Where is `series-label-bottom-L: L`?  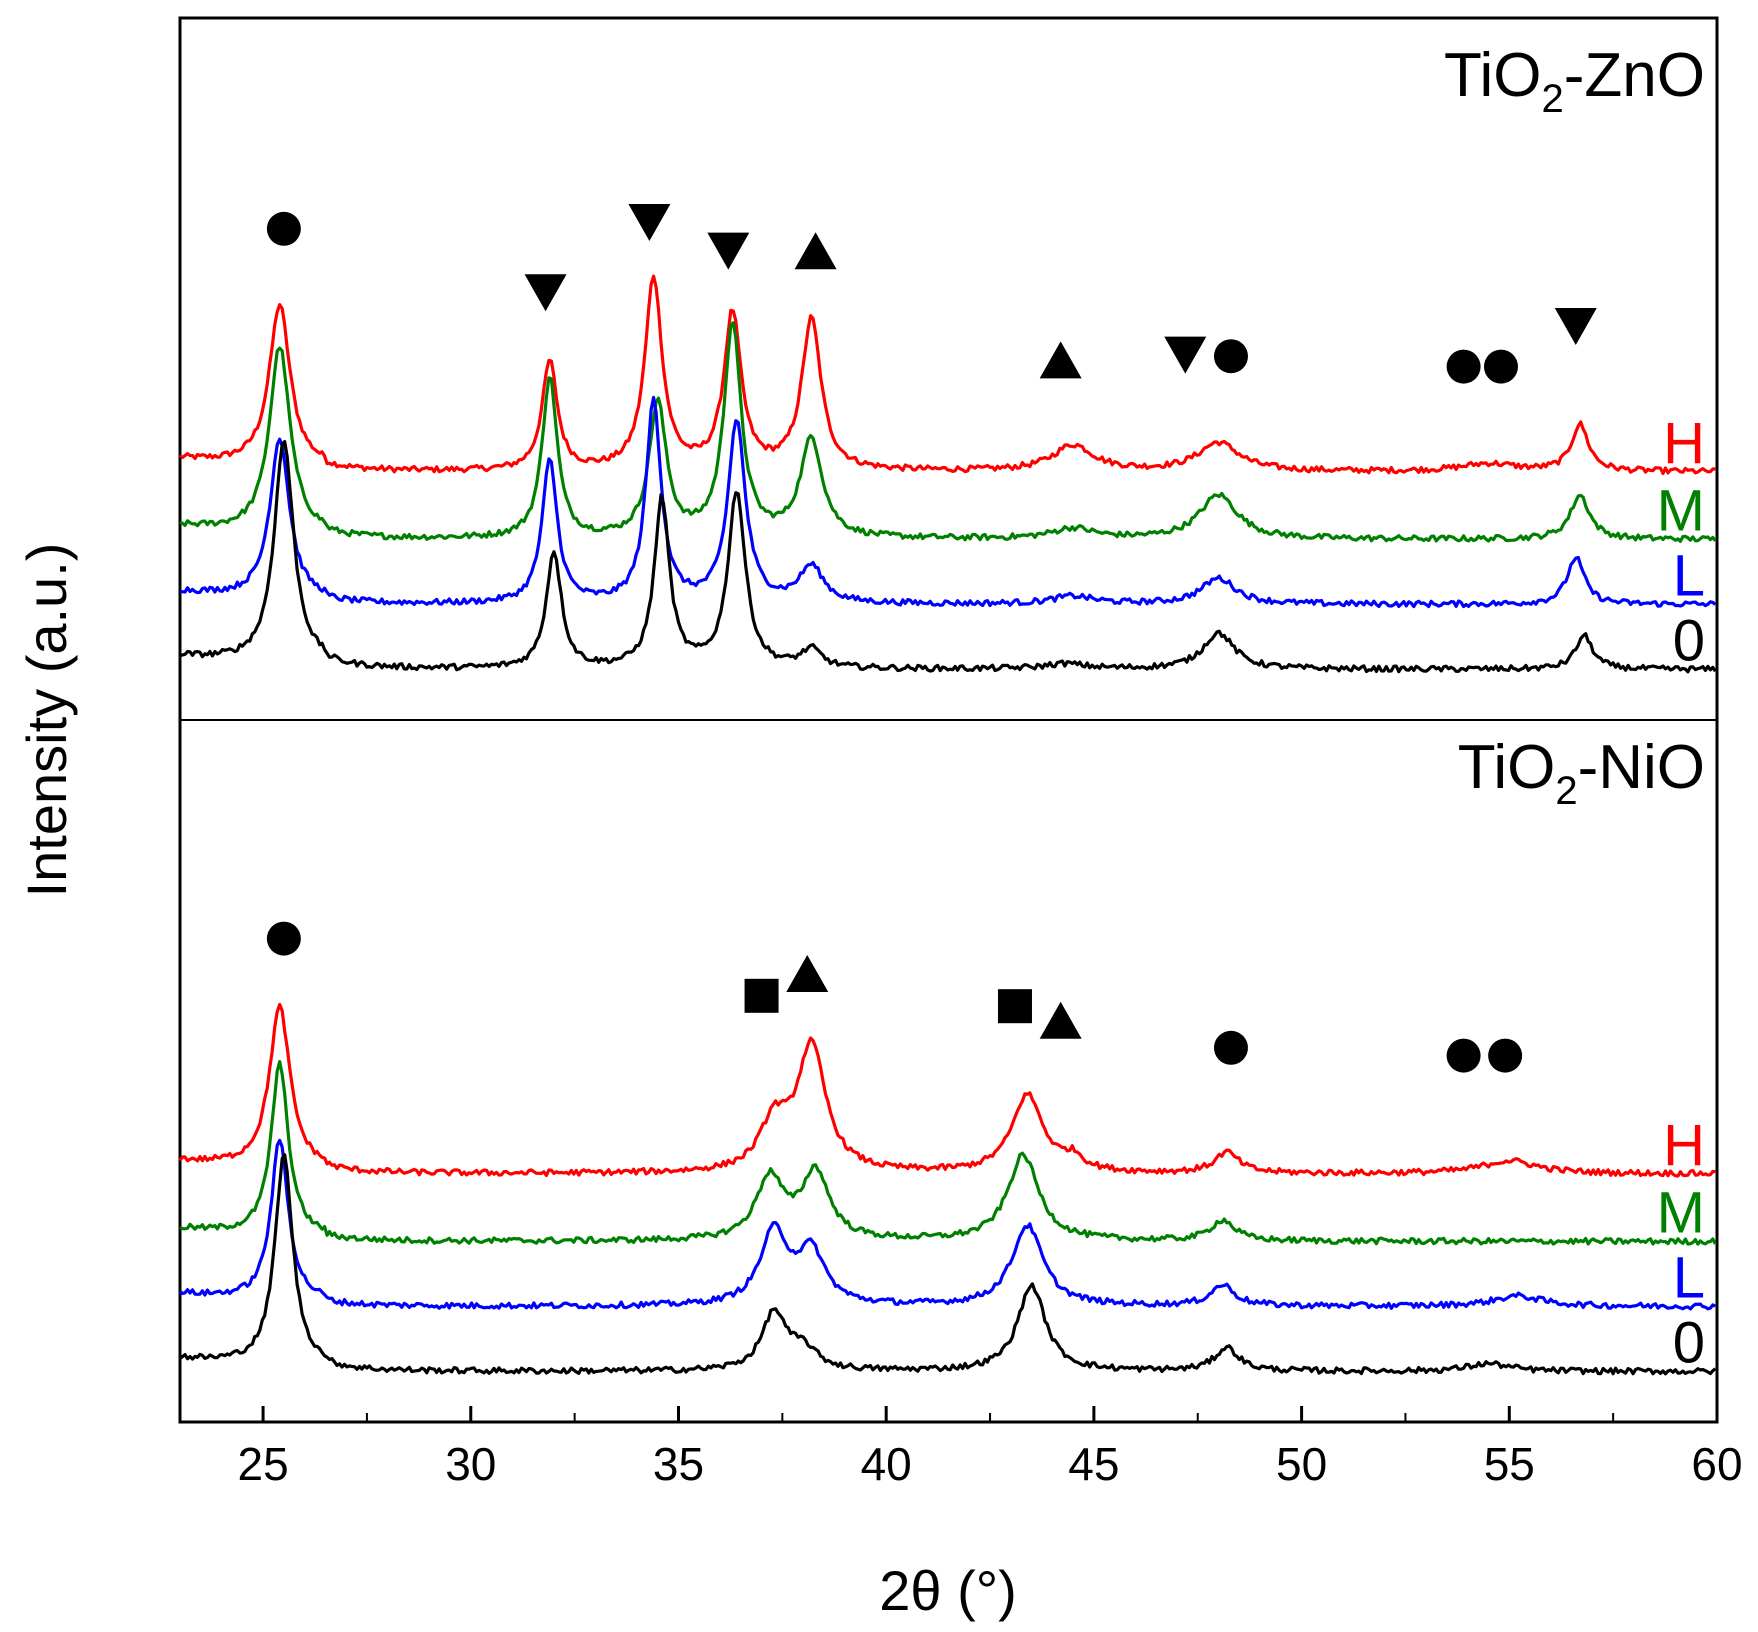 series-label-bottom-L: L is located at coordinates (1689, 1277).